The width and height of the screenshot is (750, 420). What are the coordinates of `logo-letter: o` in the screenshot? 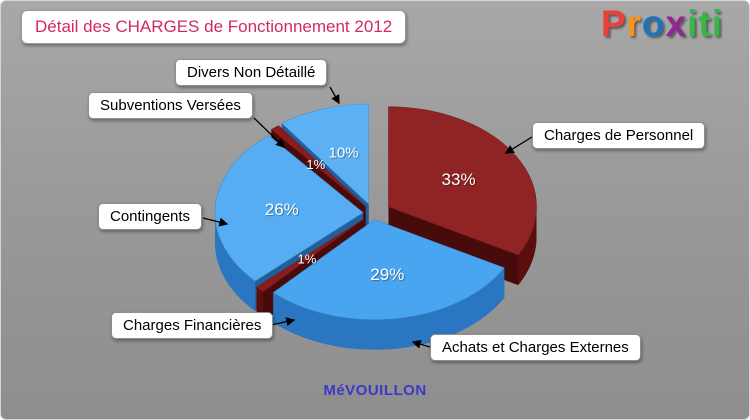 It's located at (653, 23).